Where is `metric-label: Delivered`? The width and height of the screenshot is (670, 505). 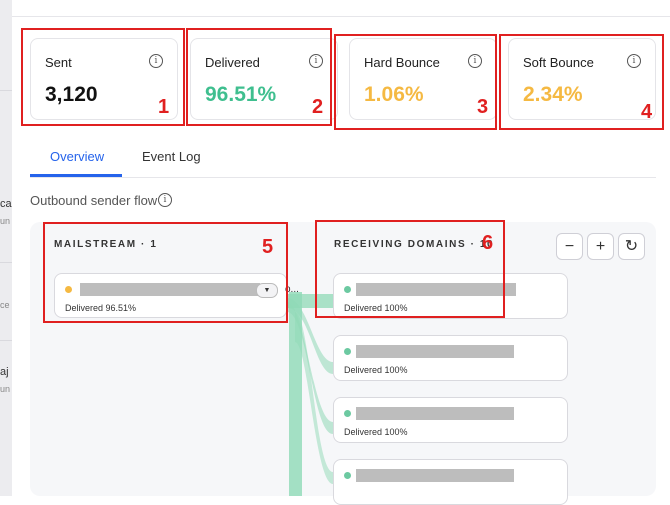 metric-label: Delivered is located at coordinates (232, 62).